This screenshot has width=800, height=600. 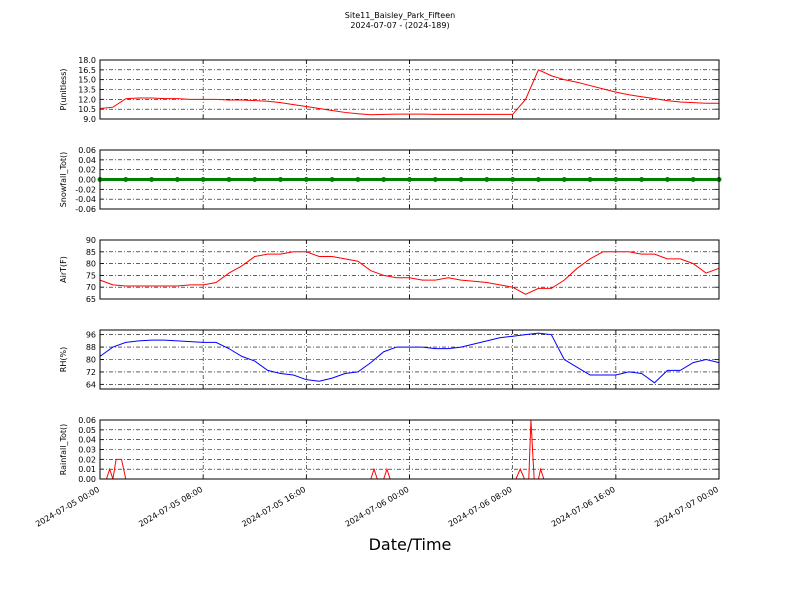 I want to click on y-tick-label: 65, so click(x=91, y=299).